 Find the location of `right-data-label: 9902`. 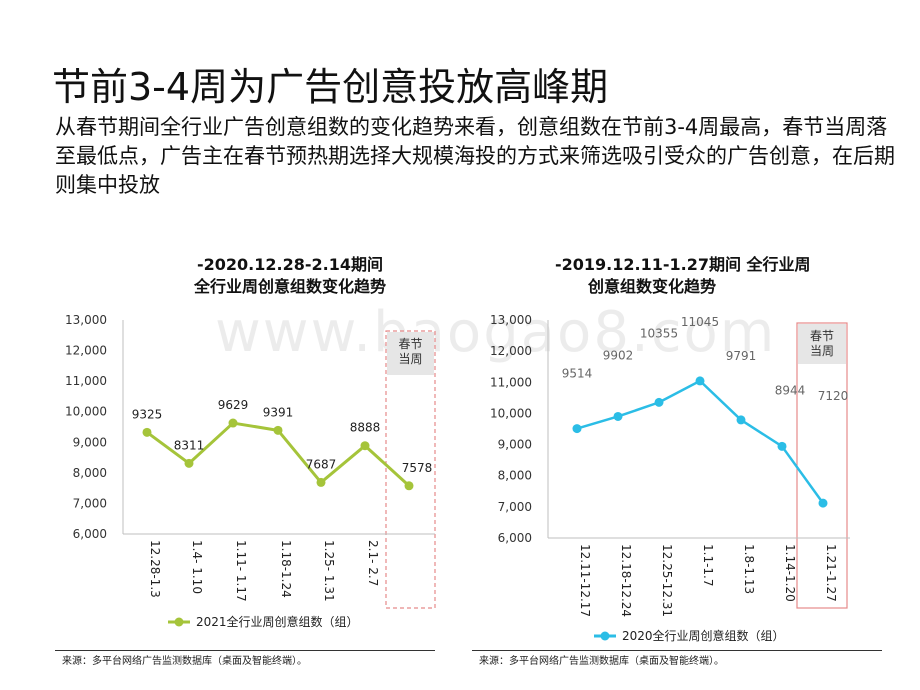

right-data-label: 9902 is located at coordinates (618, 355).